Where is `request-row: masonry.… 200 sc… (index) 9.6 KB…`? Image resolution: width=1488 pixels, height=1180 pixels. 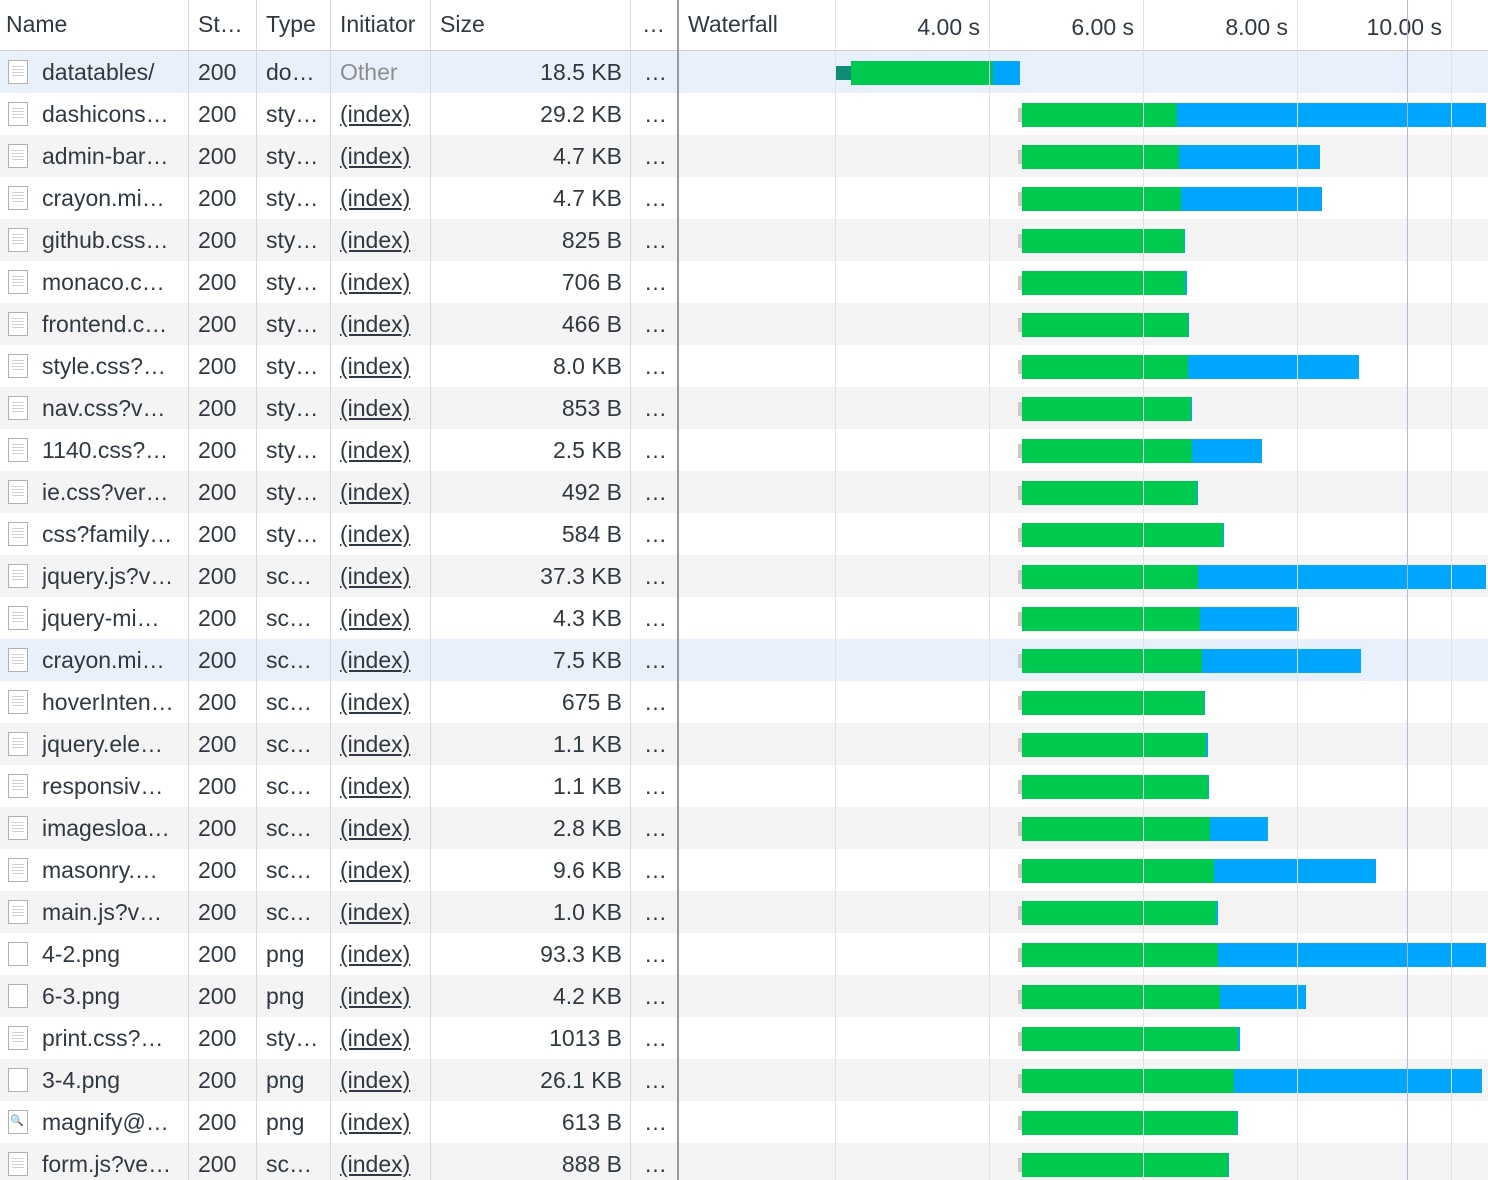
request-row: masonry.… 200 sc… (index) 9.6 KB… is located at coordinates (744, 870).